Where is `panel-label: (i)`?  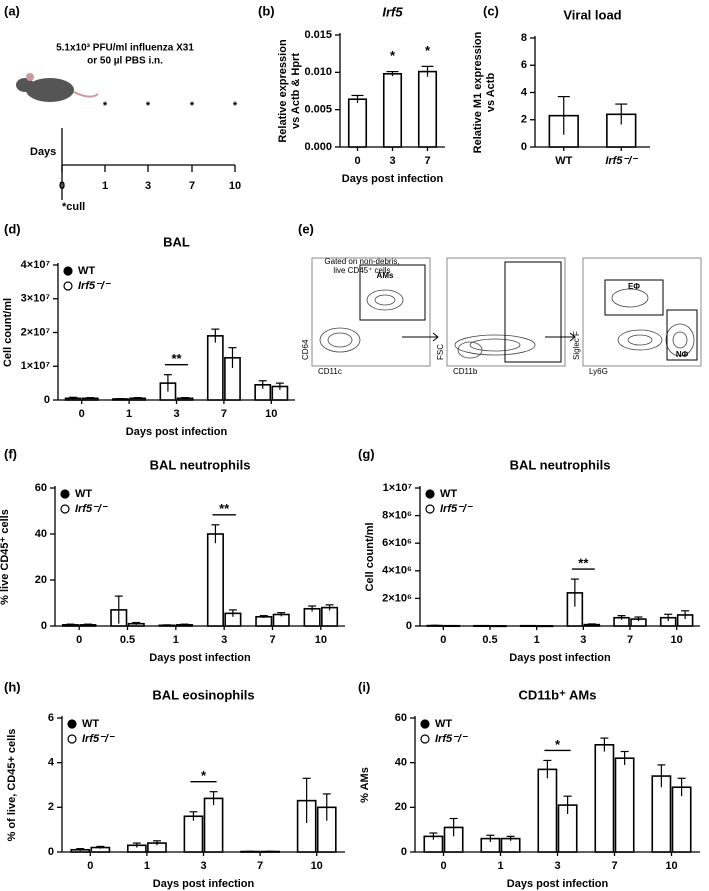 panel-label: (i) is located at coordinates (364, 686).